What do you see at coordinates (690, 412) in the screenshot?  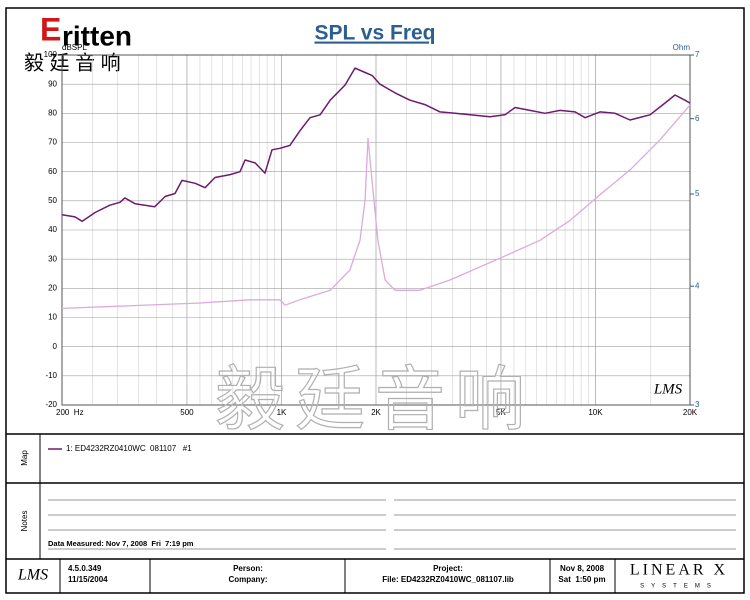 I see `x-tick-label: 20K` at bounding box center [690, 412].